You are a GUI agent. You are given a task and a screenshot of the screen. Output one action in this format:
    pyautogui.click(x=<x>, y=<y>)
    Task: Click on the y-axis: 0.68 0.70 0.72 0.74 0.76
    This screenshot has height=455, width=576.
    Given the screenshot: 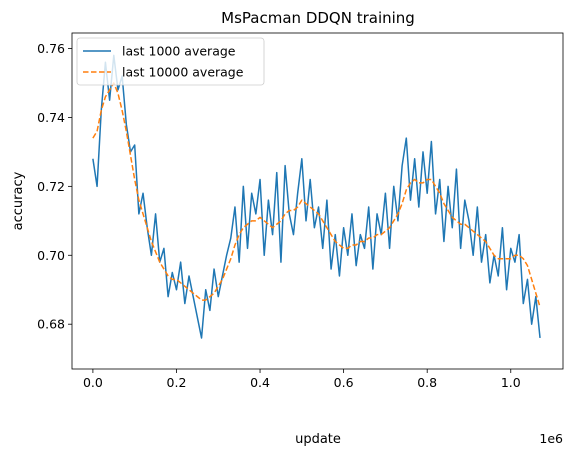 What is the action you would take?
    pyautogui.click(x=54, y=186)
    